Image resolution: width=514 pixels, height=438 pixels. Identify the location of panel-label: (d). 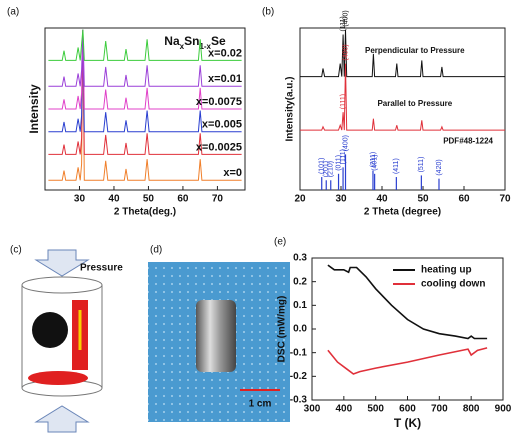
(156, 250).